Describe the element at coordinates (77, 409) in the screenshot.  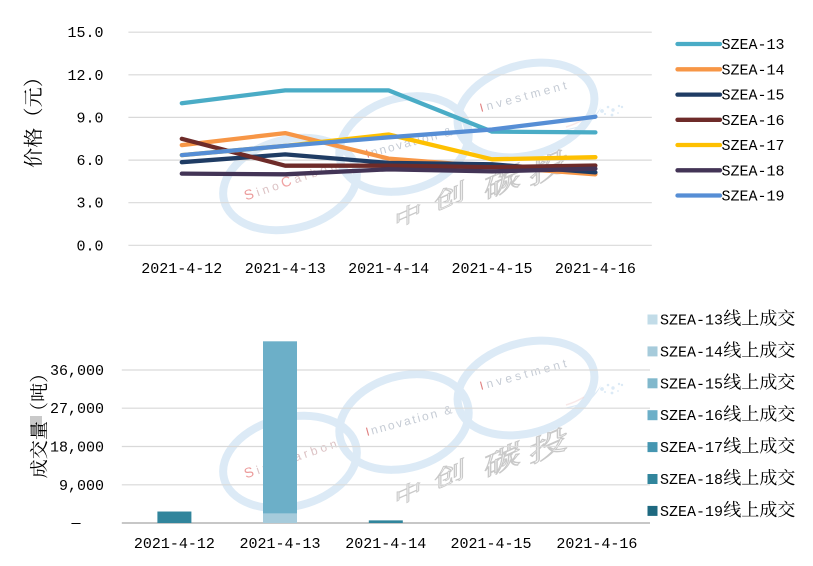
I see `svg-text: 27,000` at that location.